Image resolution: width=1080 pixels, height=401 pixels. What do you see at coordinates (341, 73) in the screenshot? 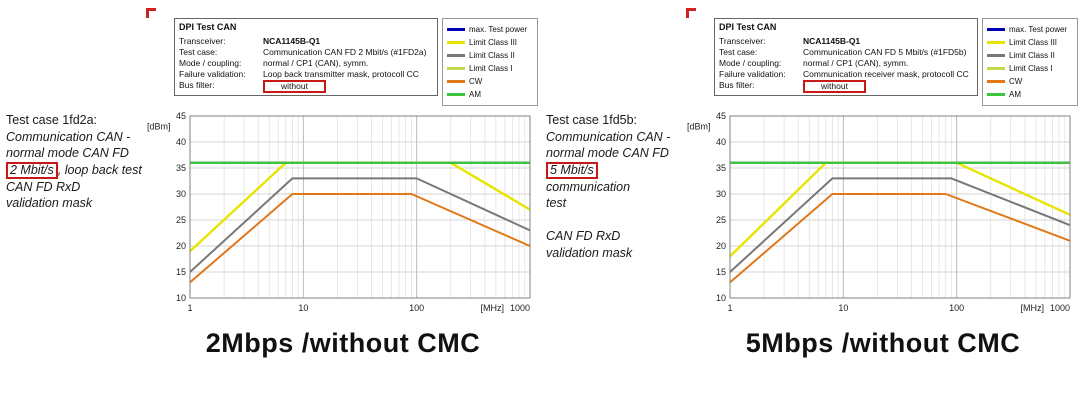
I see `info-value: Loop back transmitter mask, protocoll CC` at bounding box center [341, 73].